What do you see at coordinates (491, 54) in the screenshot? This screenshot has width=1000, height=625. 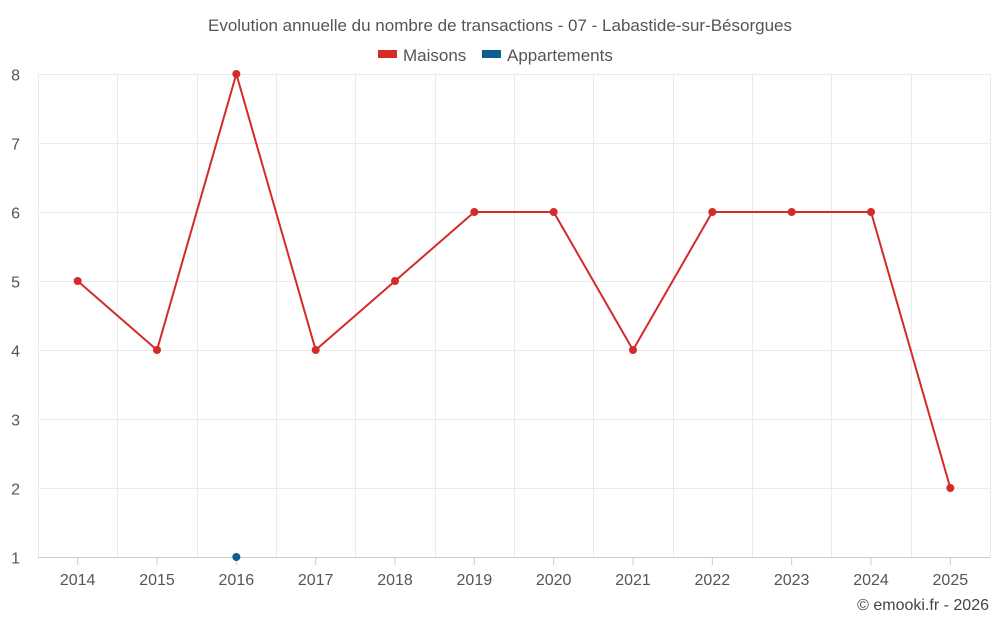 I see `legend-swatch-appartements` at bounding box center [491, 54].